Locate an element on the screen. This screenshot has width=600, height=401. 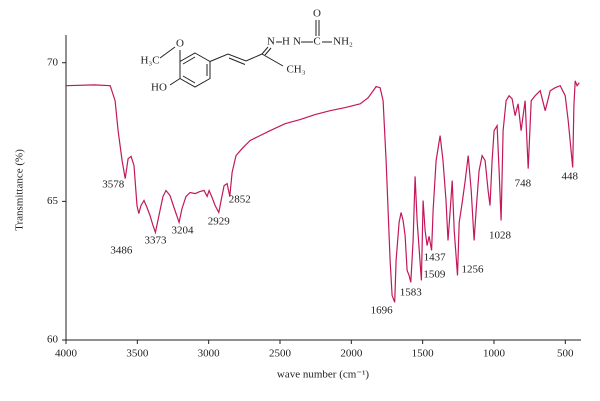
x-tick-label: 1500 is located at coordinates (423, 354).